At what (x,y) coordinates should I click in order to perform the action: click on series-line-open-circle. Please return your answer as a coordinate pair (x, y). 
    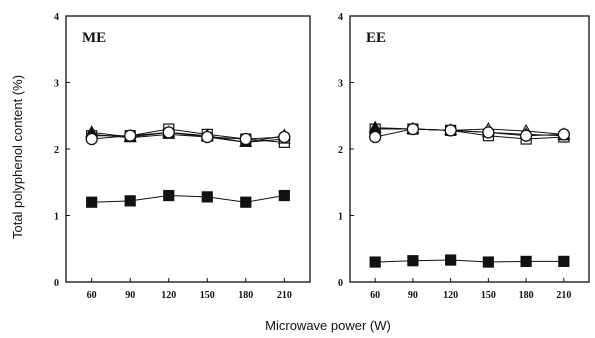
    Looking at the image, I should click on (188, 135).